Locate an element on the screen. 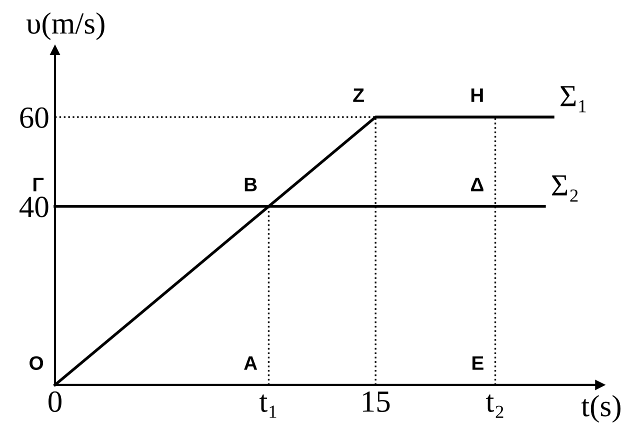 This screenshot has width=625, height=432. x-tick-label: 15 is located at coordinates (376, 402).